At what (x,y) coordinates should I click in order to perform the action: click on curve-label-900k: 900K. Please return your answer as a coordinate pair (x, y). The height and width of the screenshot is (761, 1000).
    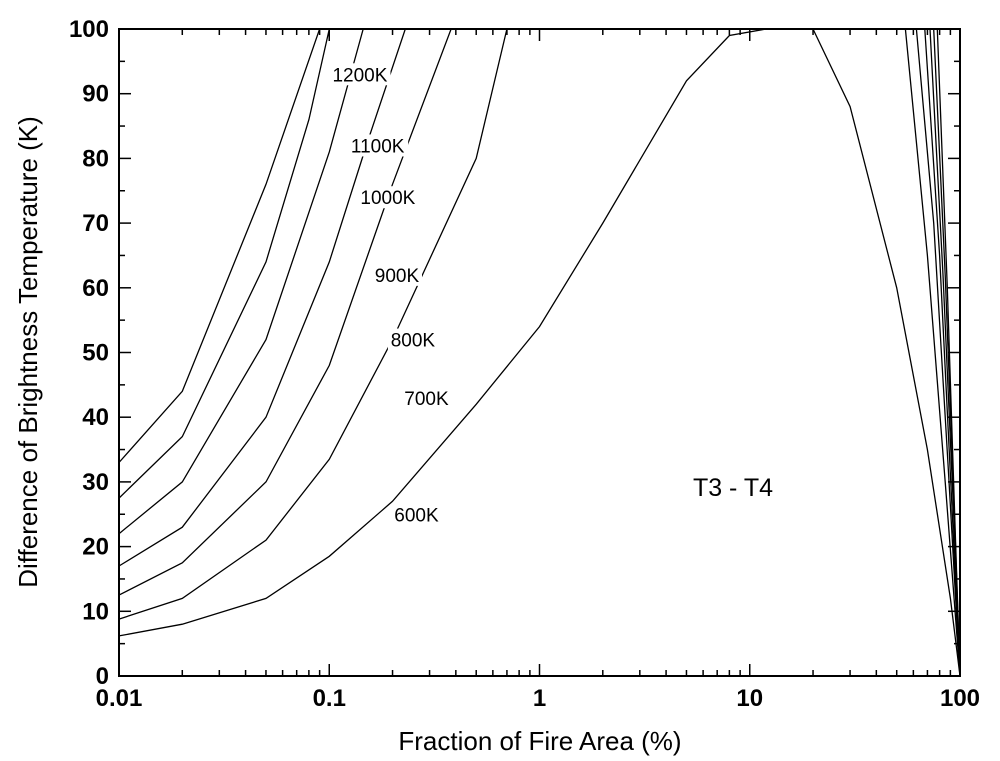
    Looking at the image, I should click on (397, 276).